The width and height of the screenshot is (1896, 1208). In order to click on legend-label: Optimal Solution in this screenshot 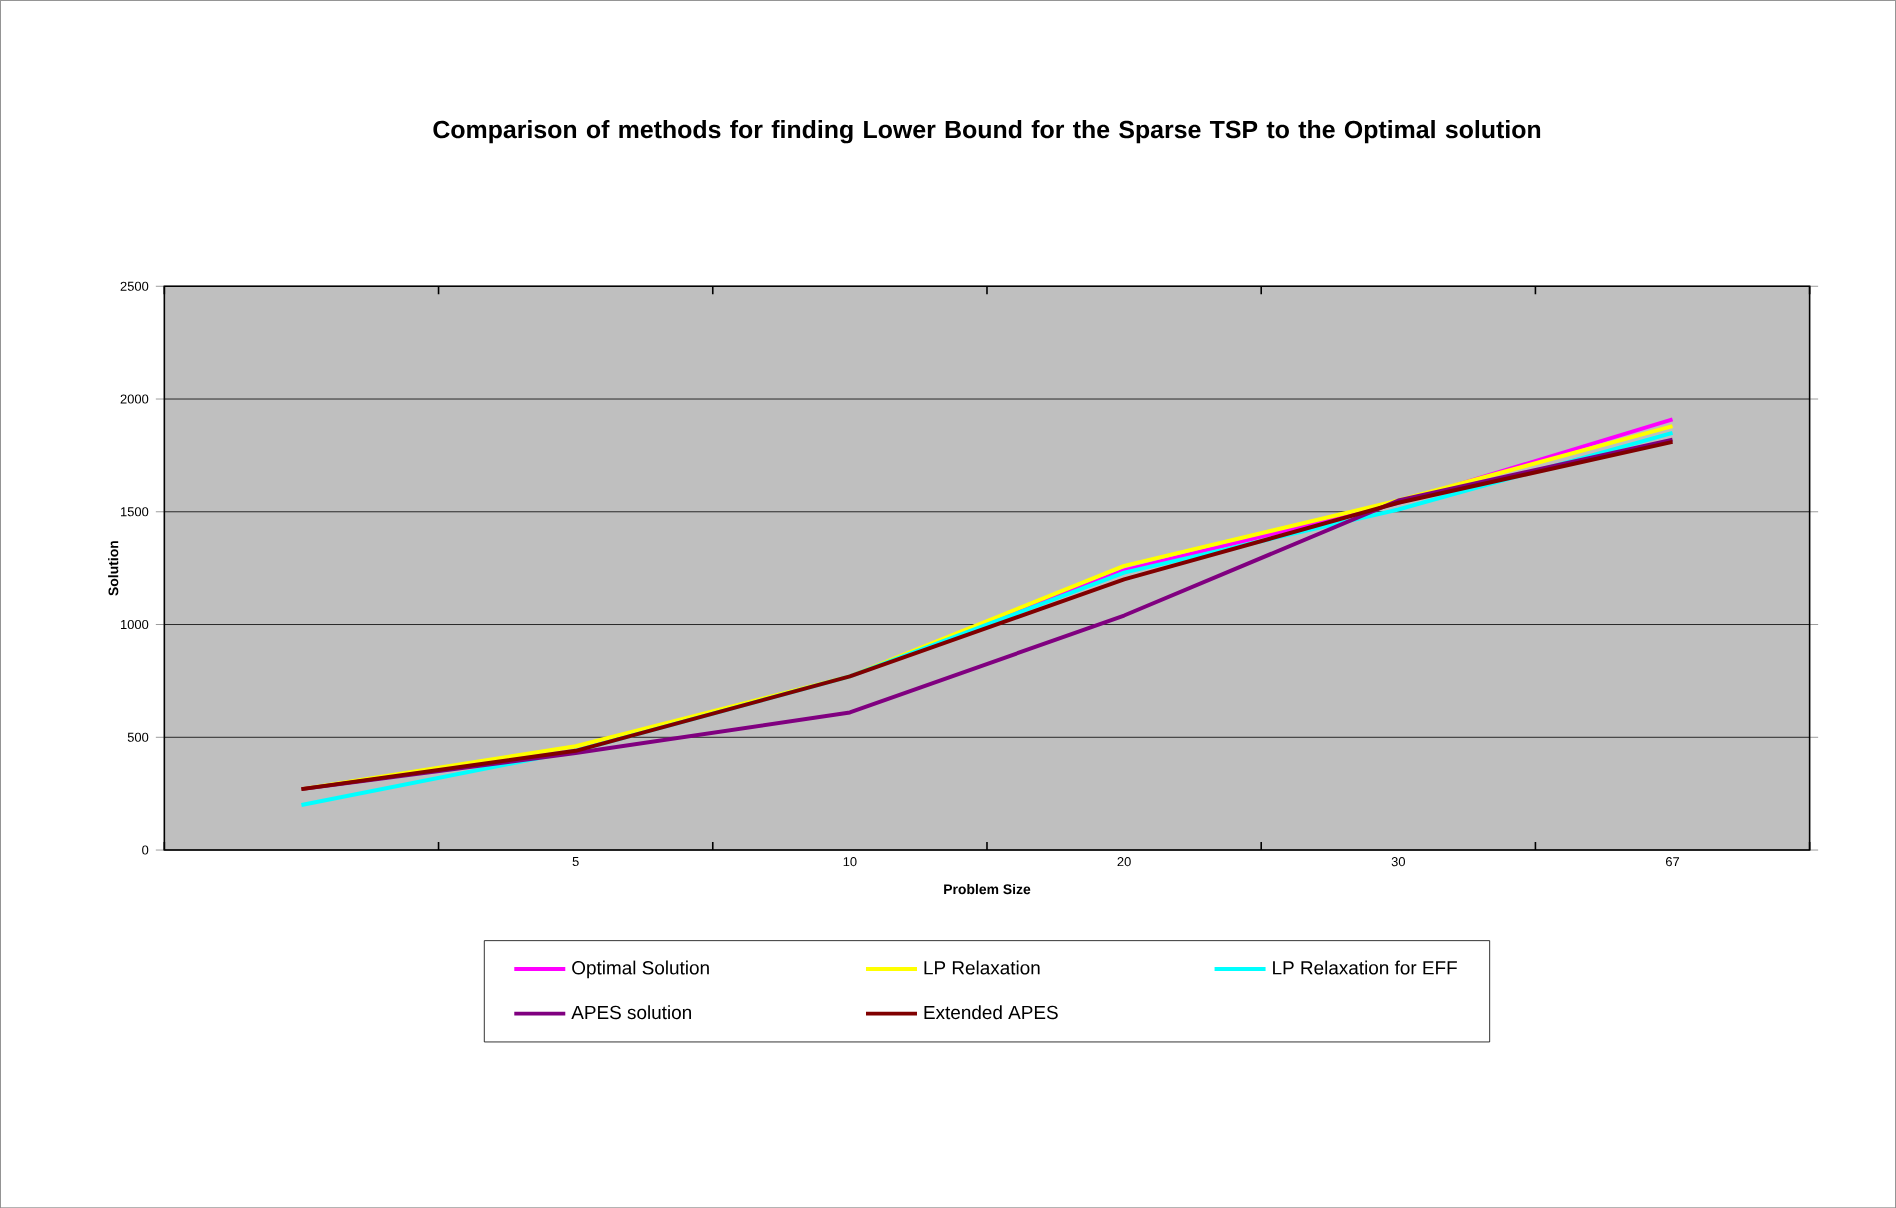, I will do `click(640, 969)`.